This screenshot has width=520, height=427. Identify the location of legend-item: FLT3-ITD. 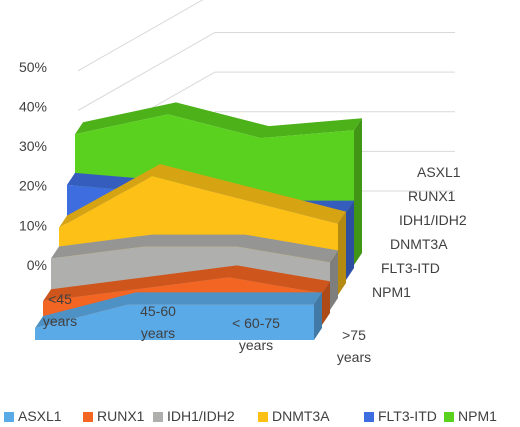
(400, 416).